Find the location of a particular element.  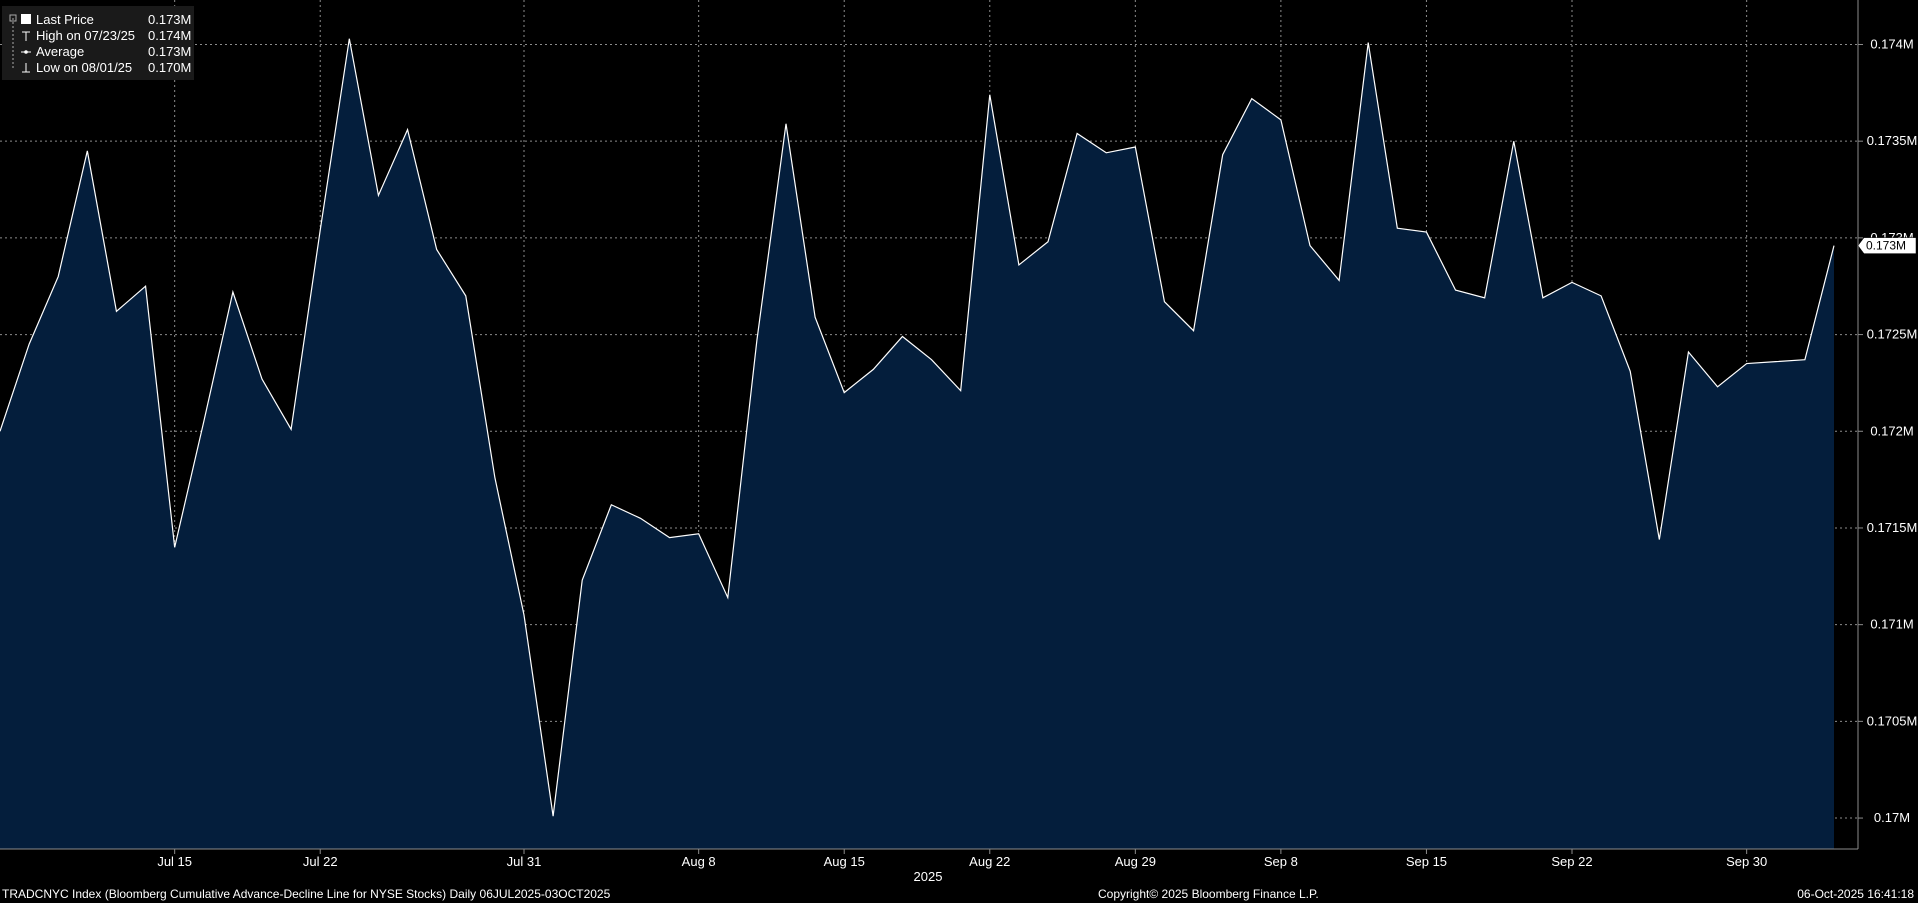

last-price-tag: 0.173M is located at coordinates (1887, 245).